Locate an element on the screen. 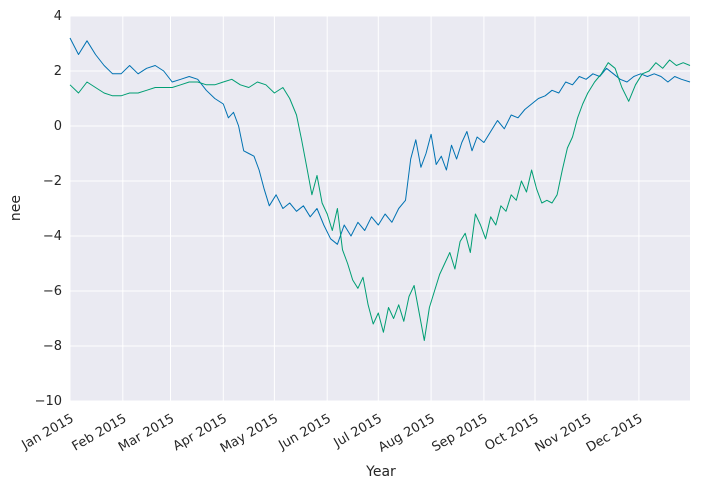 The width and height of the screenshot is (701, 490). y-tick-label: −8 is located at coordinates (52, 346).